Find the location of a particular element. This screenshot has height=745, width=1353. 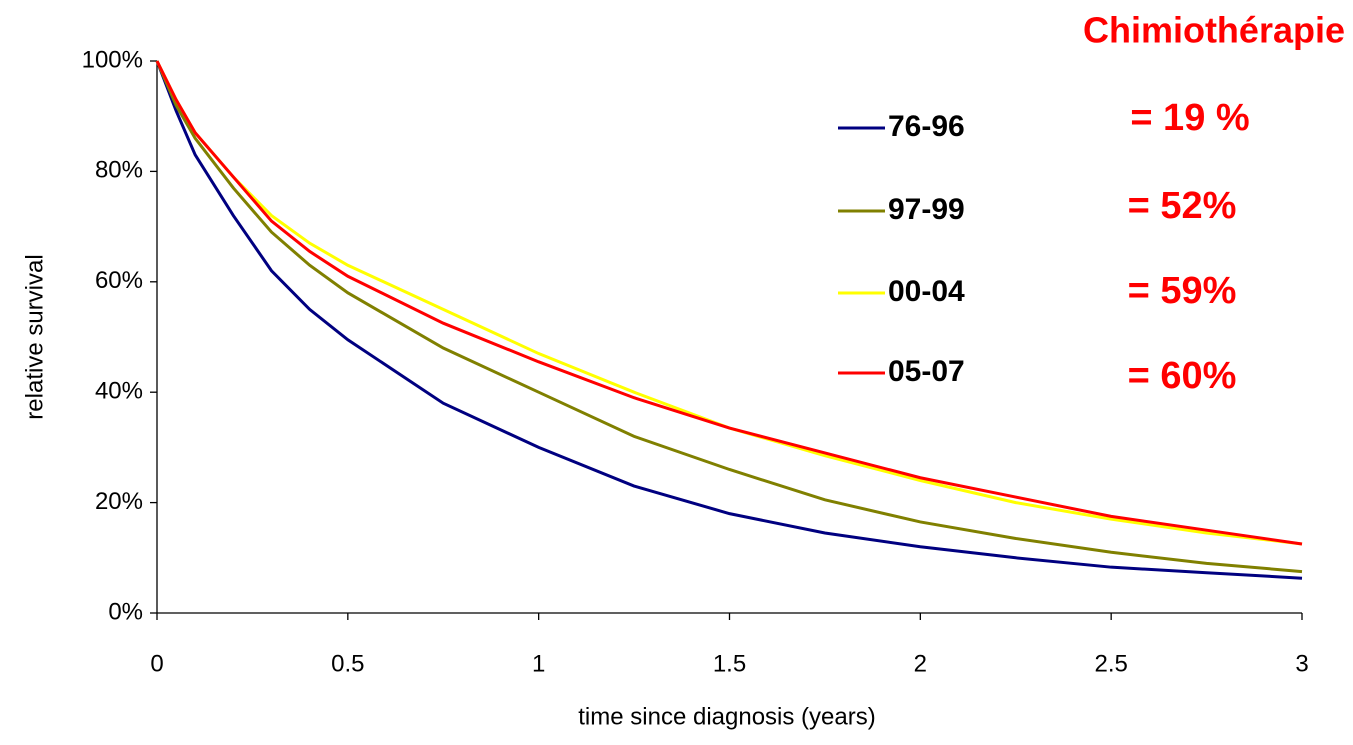

annotation: = 52% is located at coordinates (1182, 206).